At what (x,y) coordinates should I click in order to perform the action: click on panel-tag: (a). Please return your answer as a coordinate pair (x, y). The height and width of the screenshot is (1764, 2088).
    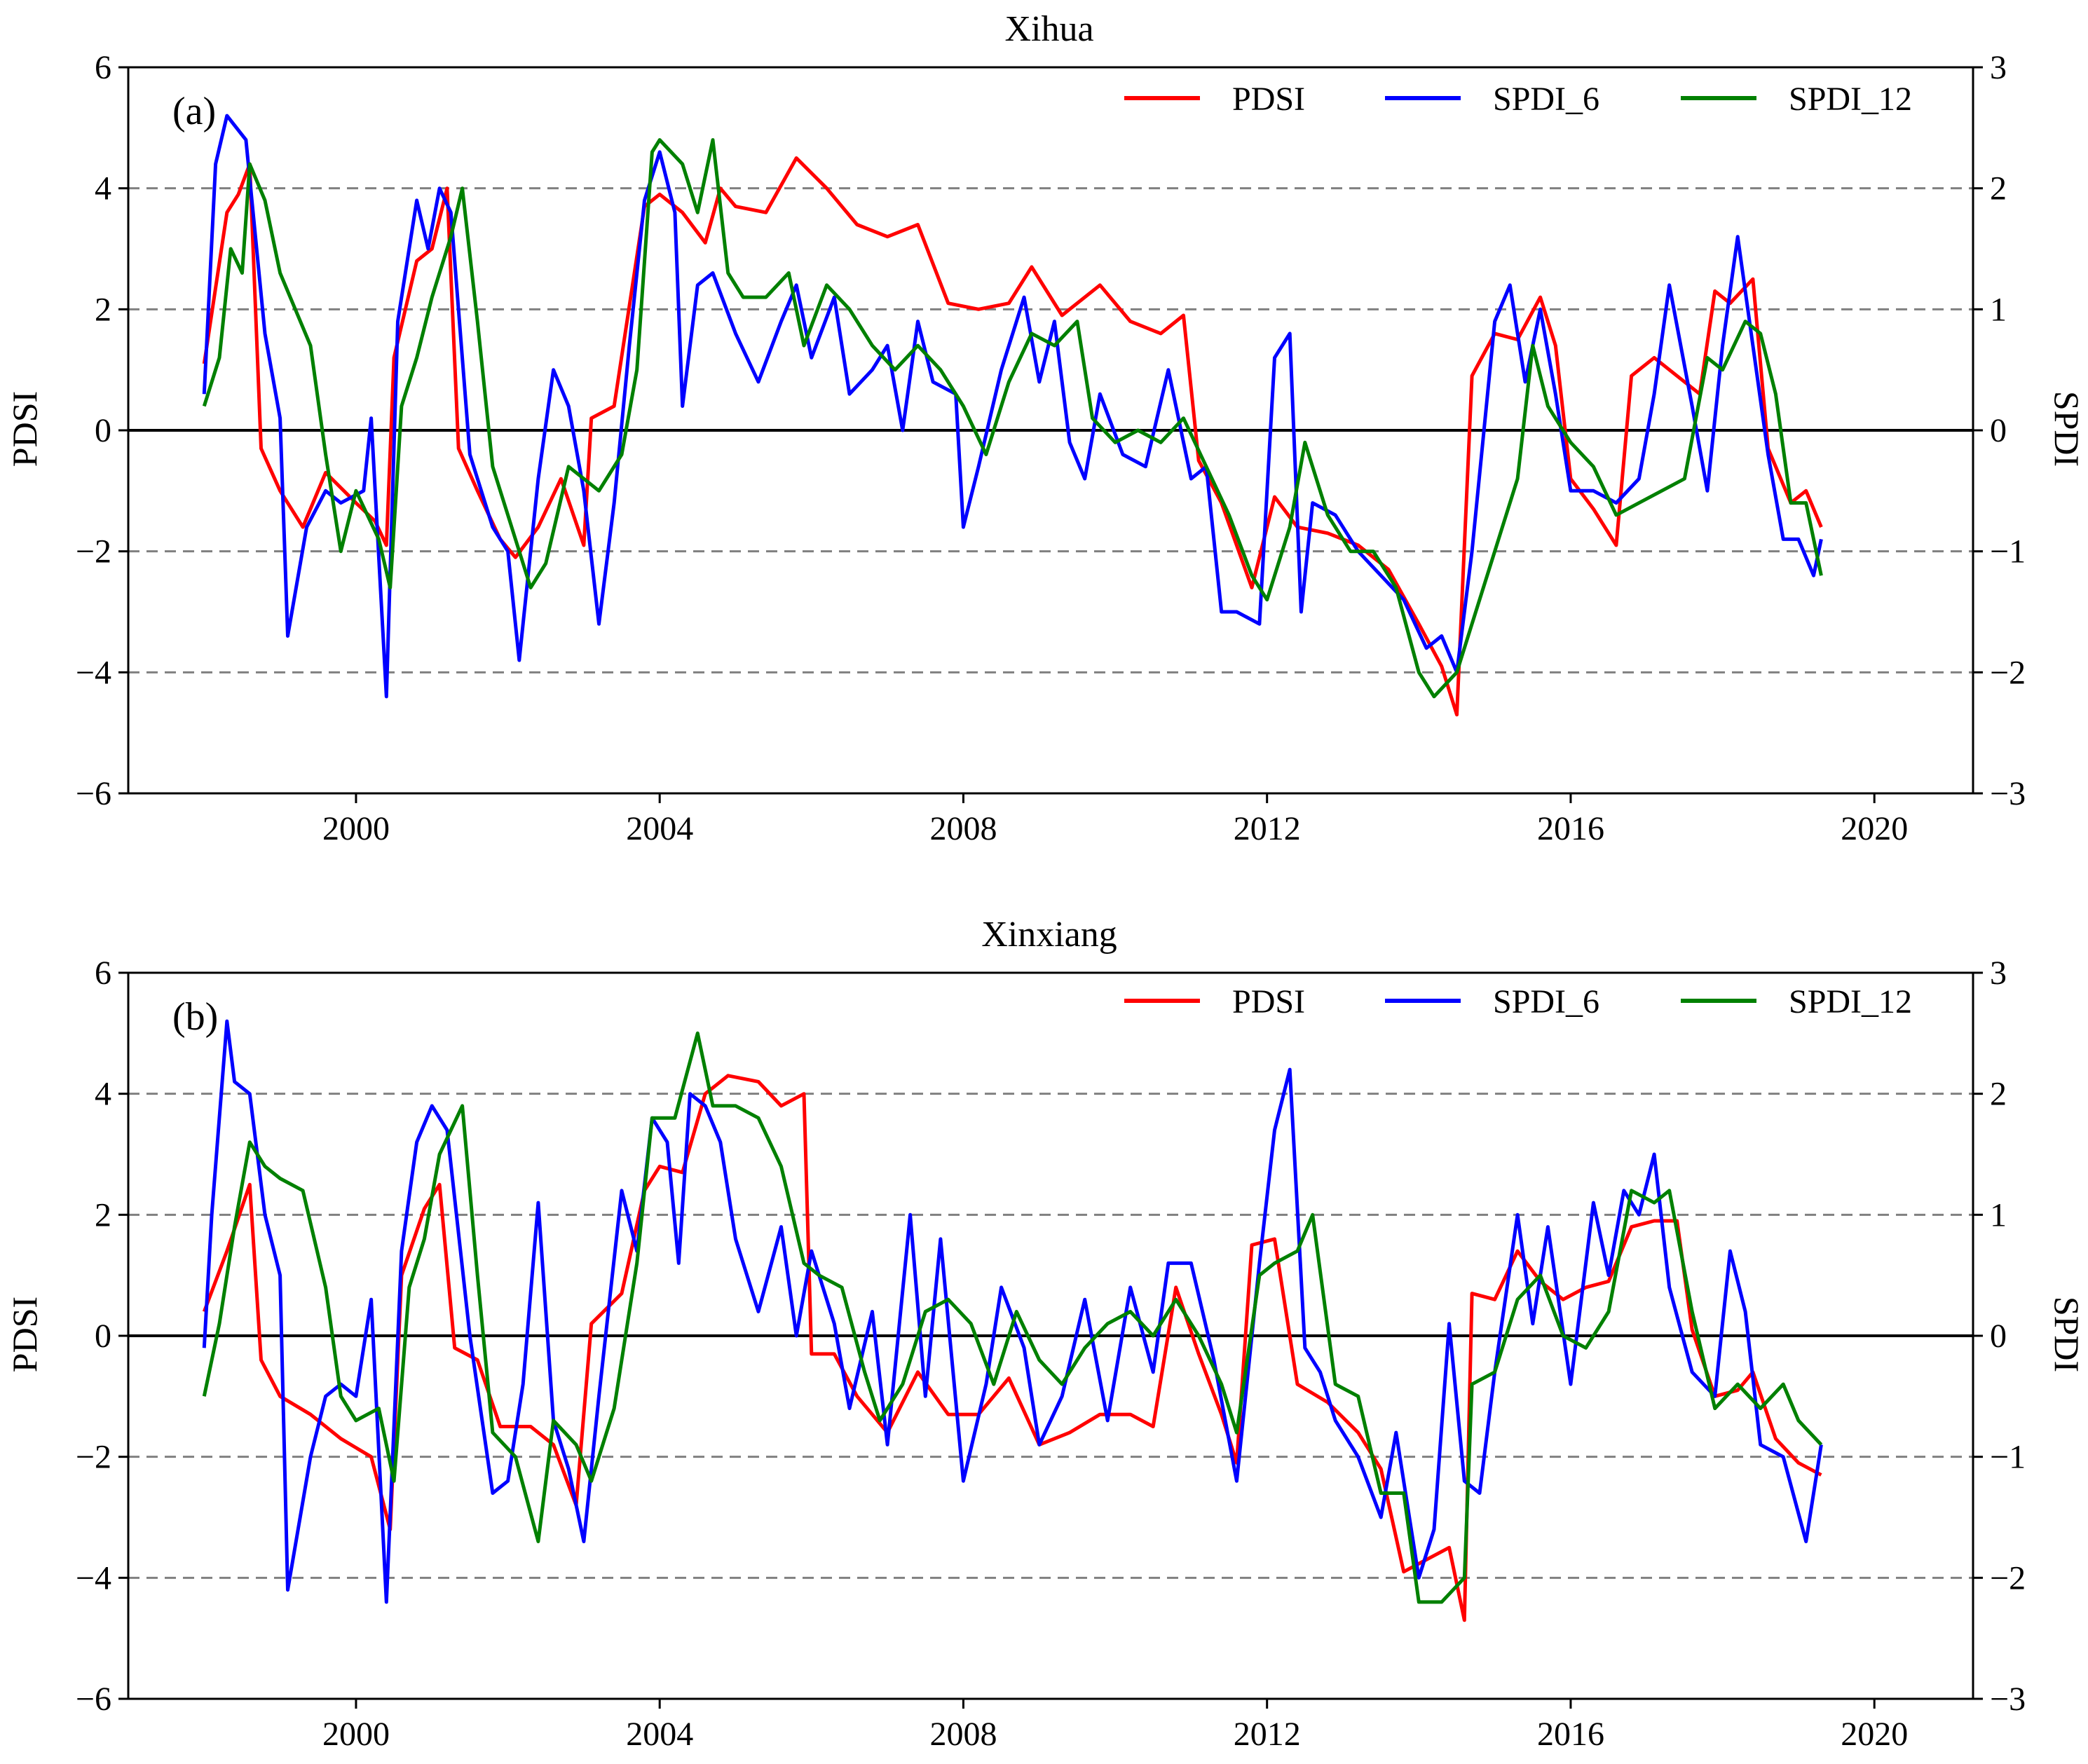
    Looking at the image, I should click on (194, 111).